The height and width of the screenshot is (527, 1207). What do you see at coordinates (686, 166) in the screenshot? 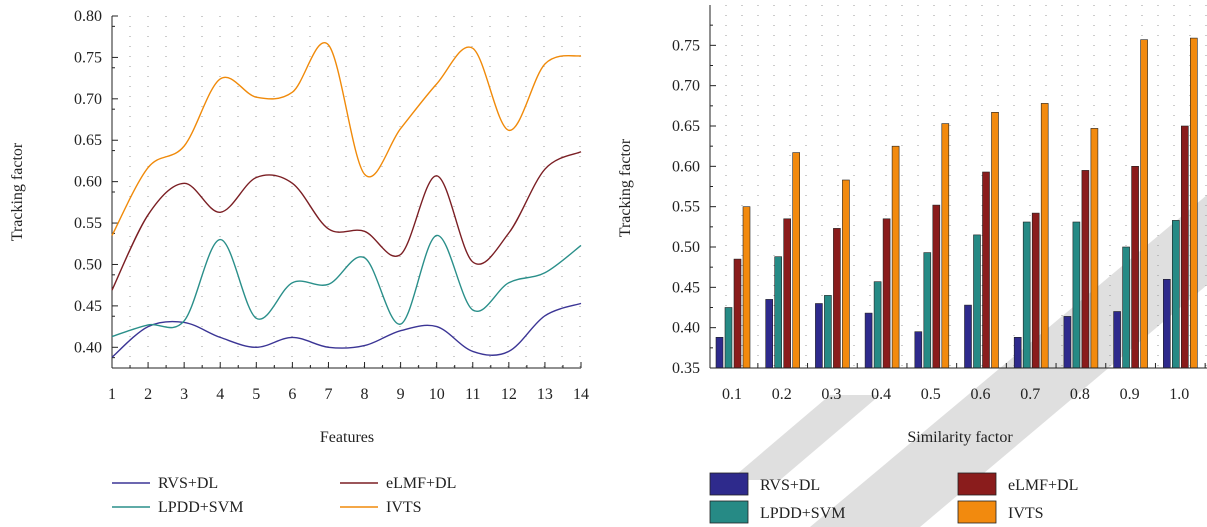
I see `y-tick-label: 0.60` at bounding box center [686, 166].